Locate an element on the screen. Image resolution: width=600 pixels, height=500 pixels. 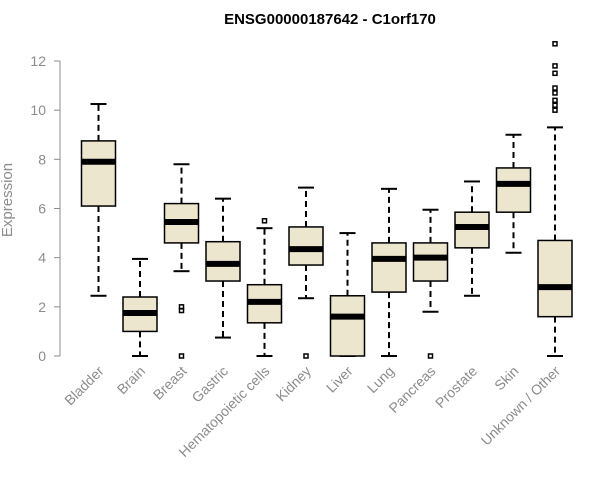
y-axis-label: Expression is located at coordinates (8, 200).